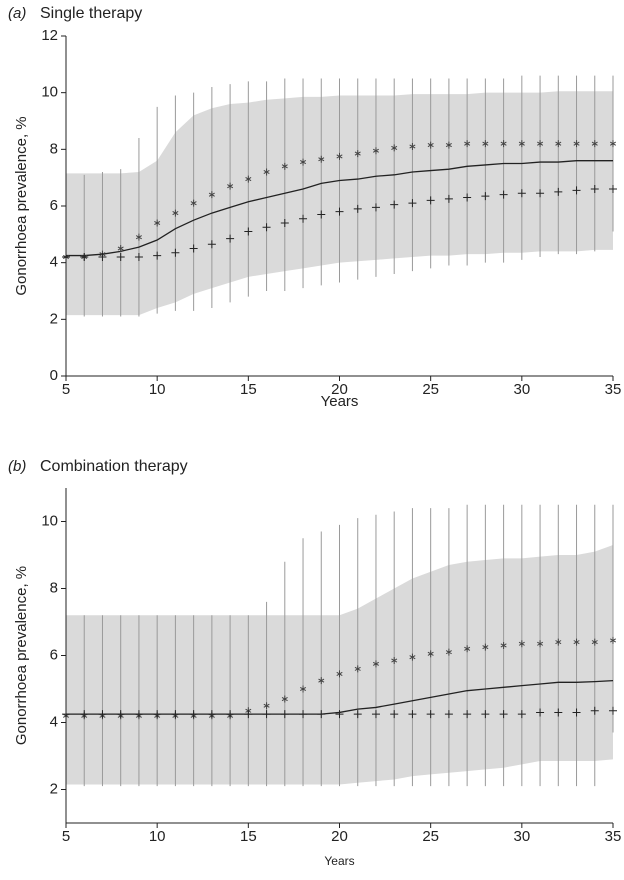 This screenshot has width=624, height=880. Describe the element at coordinates (521, 389) in the screenshot. I see `x-tick-label: 30` at that location.